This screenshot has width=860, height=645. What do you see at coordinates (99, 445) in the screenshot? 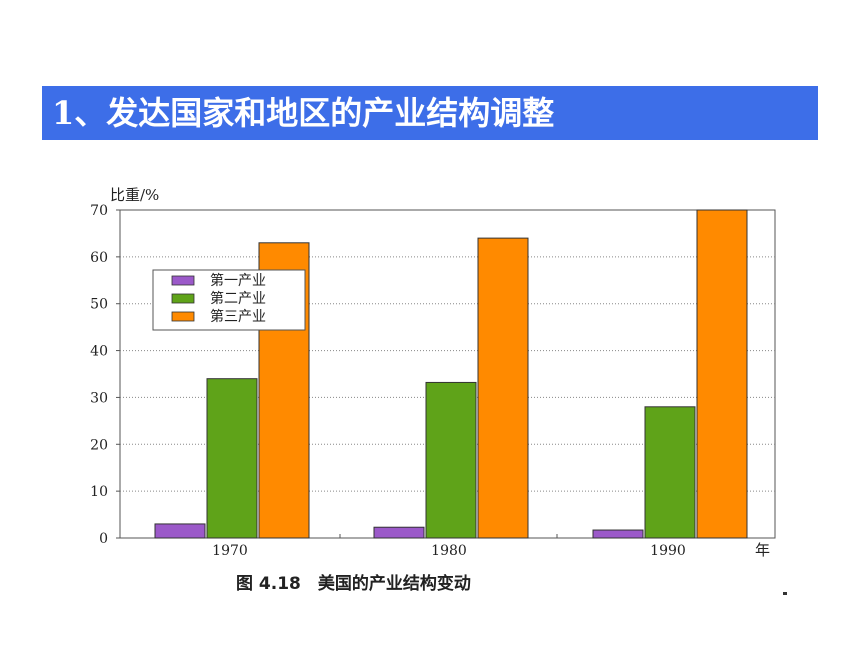
I see `y-tick-label: 20` at bounding box center [99, 445].